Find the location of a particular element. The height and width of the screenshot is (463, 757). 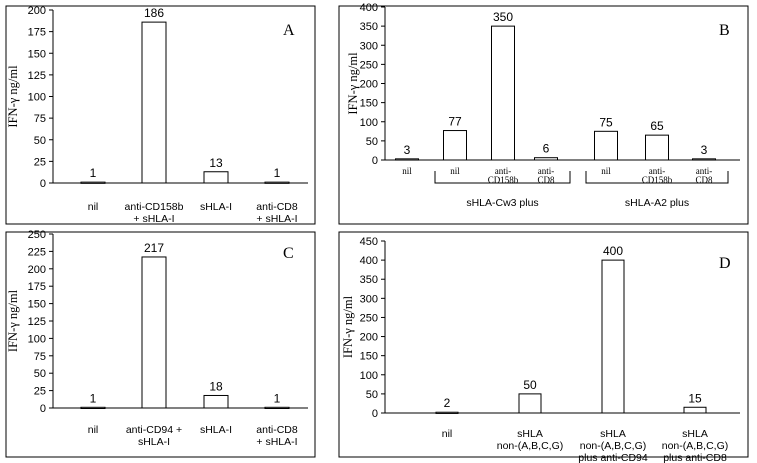

category-label: anti-CD94 + sHLA-I is located at coordinates (154, 436).